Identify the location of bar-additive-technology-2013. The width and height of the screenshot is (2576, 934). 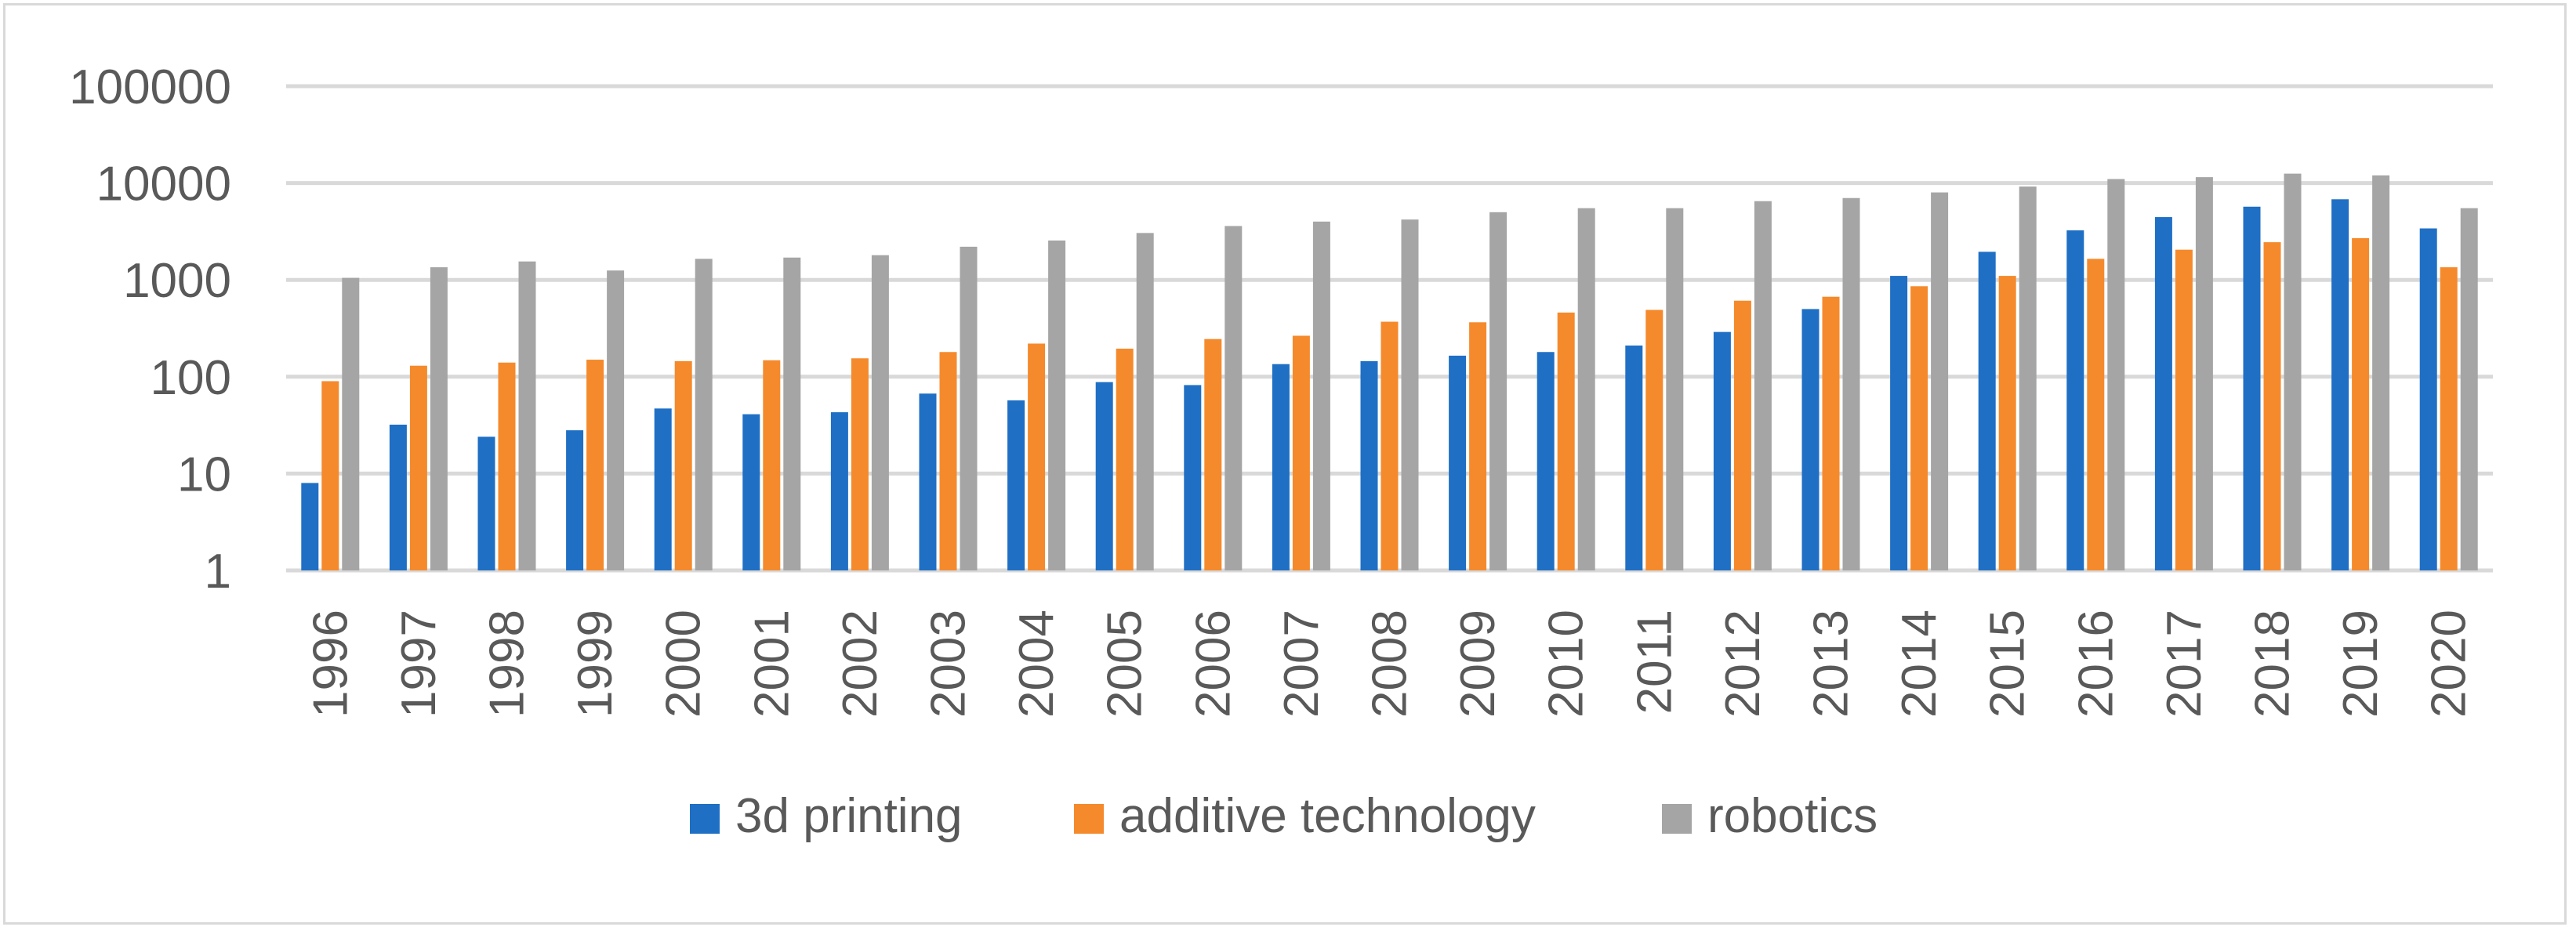
(1831, 433).